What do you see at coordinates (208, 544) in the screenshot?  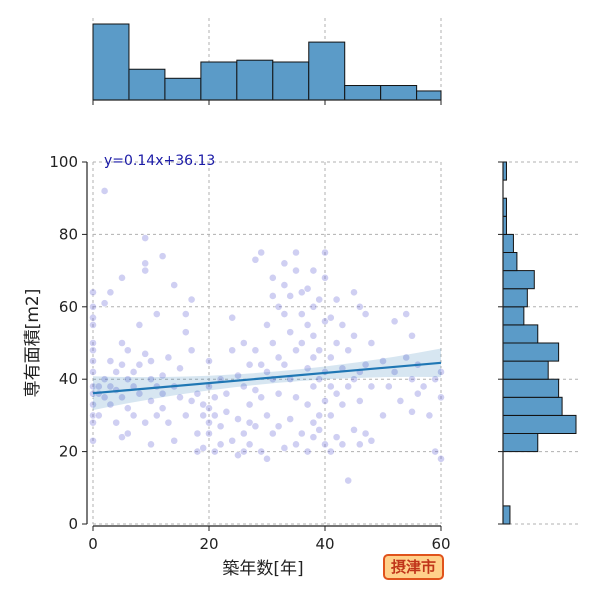 I see `x-tick-label: 20` at bounding box center [208, 544].